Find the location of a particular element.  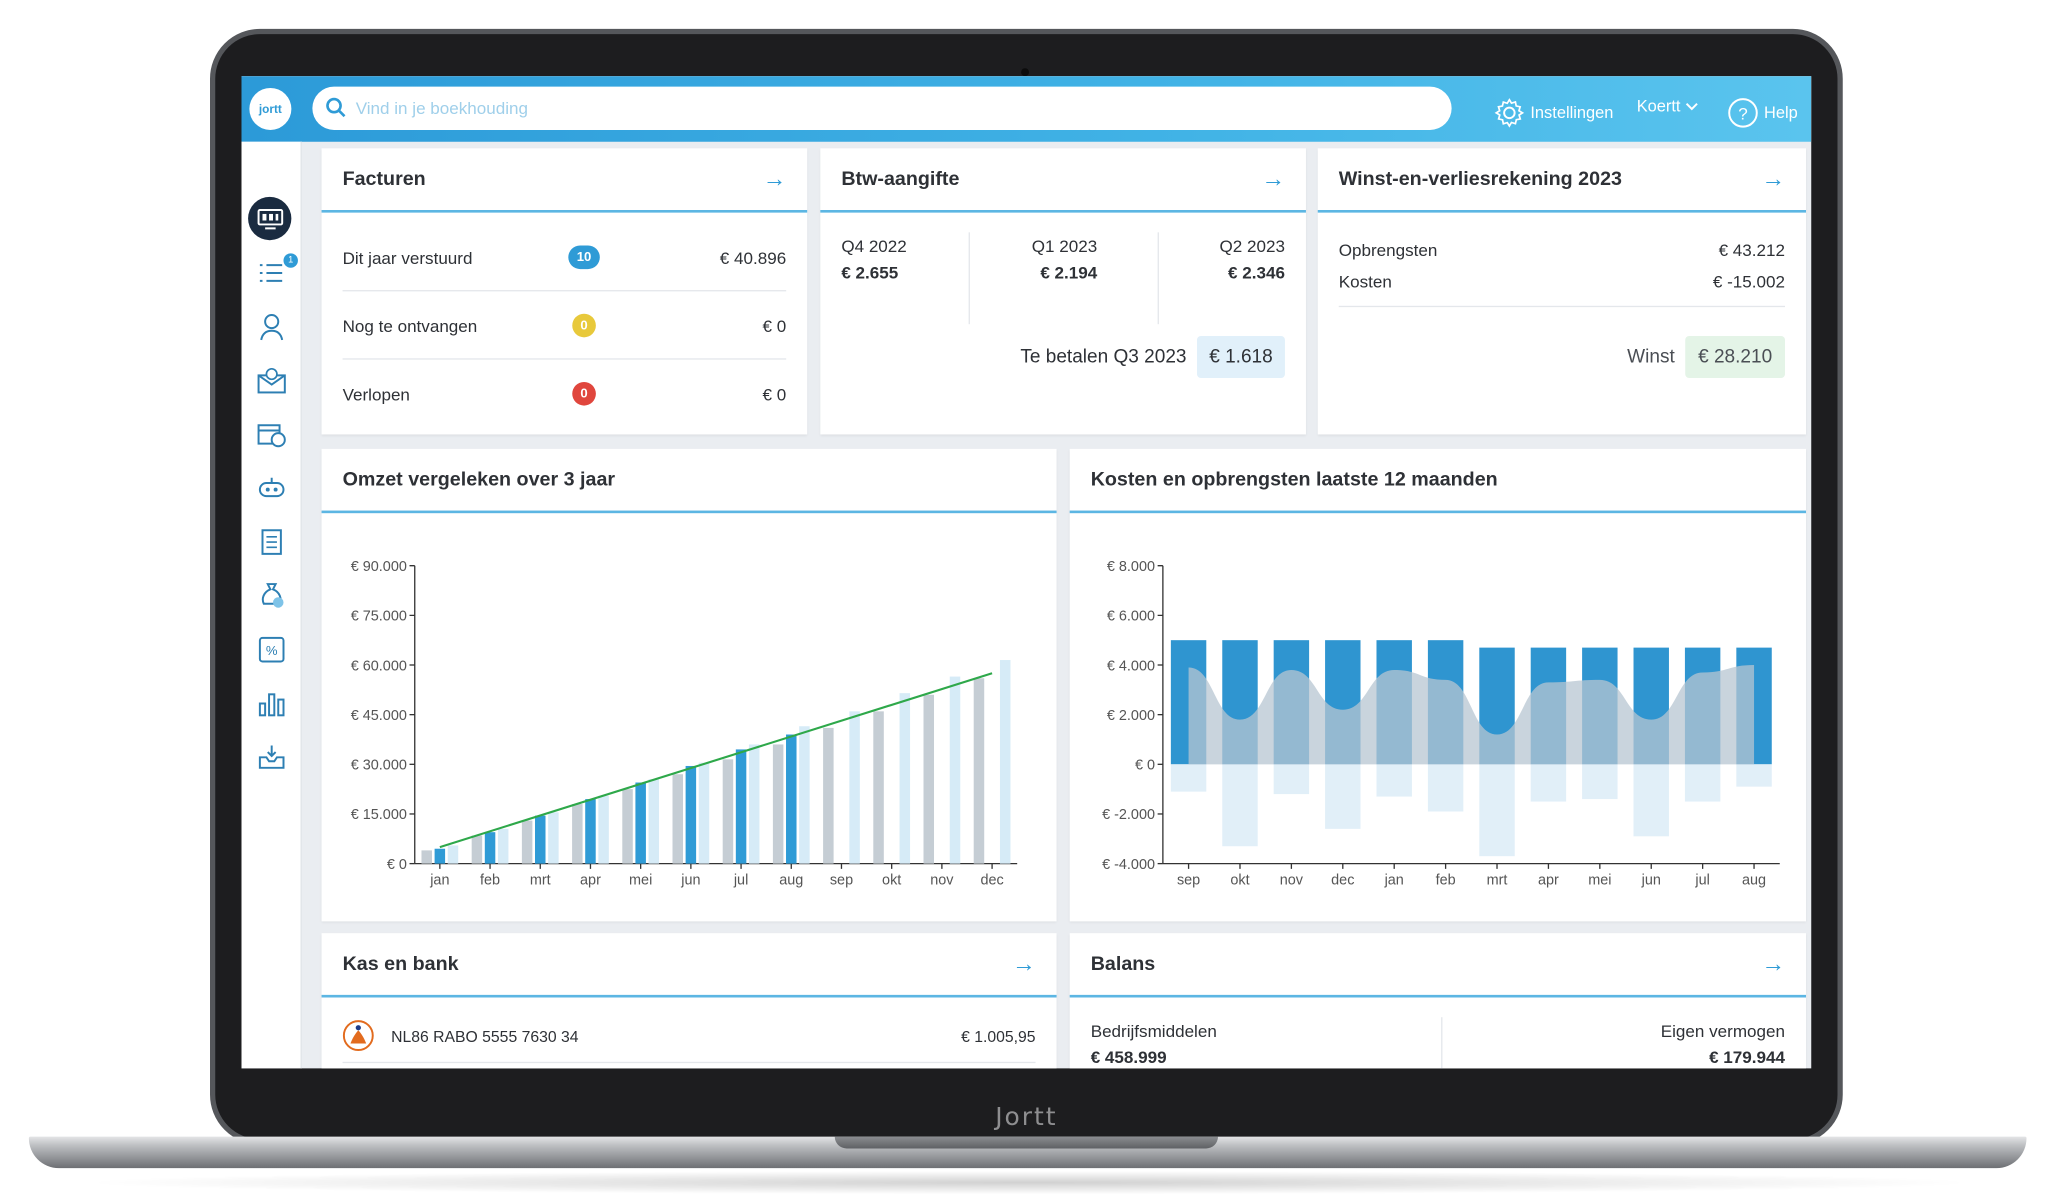

facturen-row-value: € 0 is located at coordinates (774, 325).